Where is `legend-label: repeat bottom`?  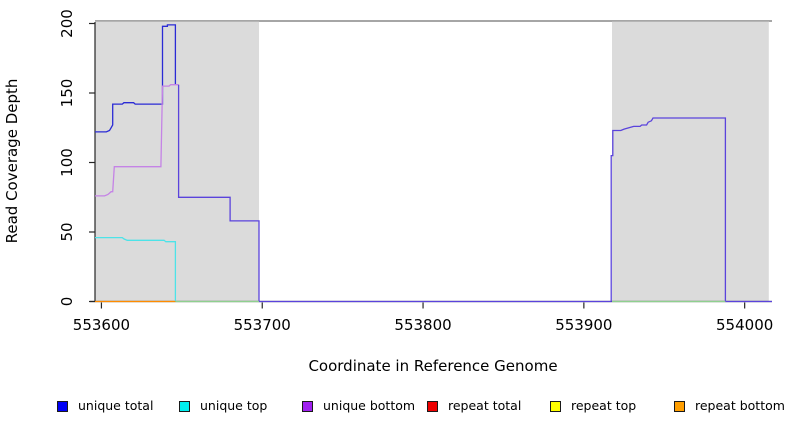 legend-label: repeat bottom is located at coordinates (740, 405).